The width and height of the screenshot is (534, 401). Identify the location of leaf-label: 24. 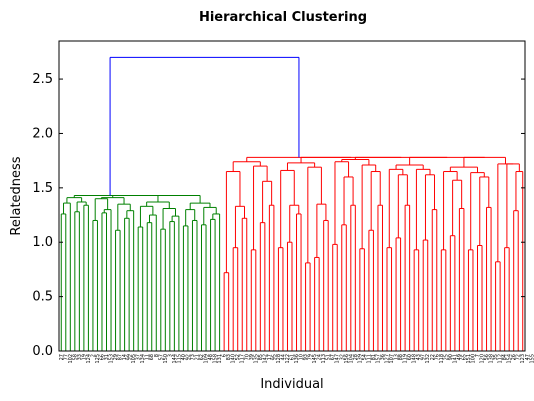
(320, 357).